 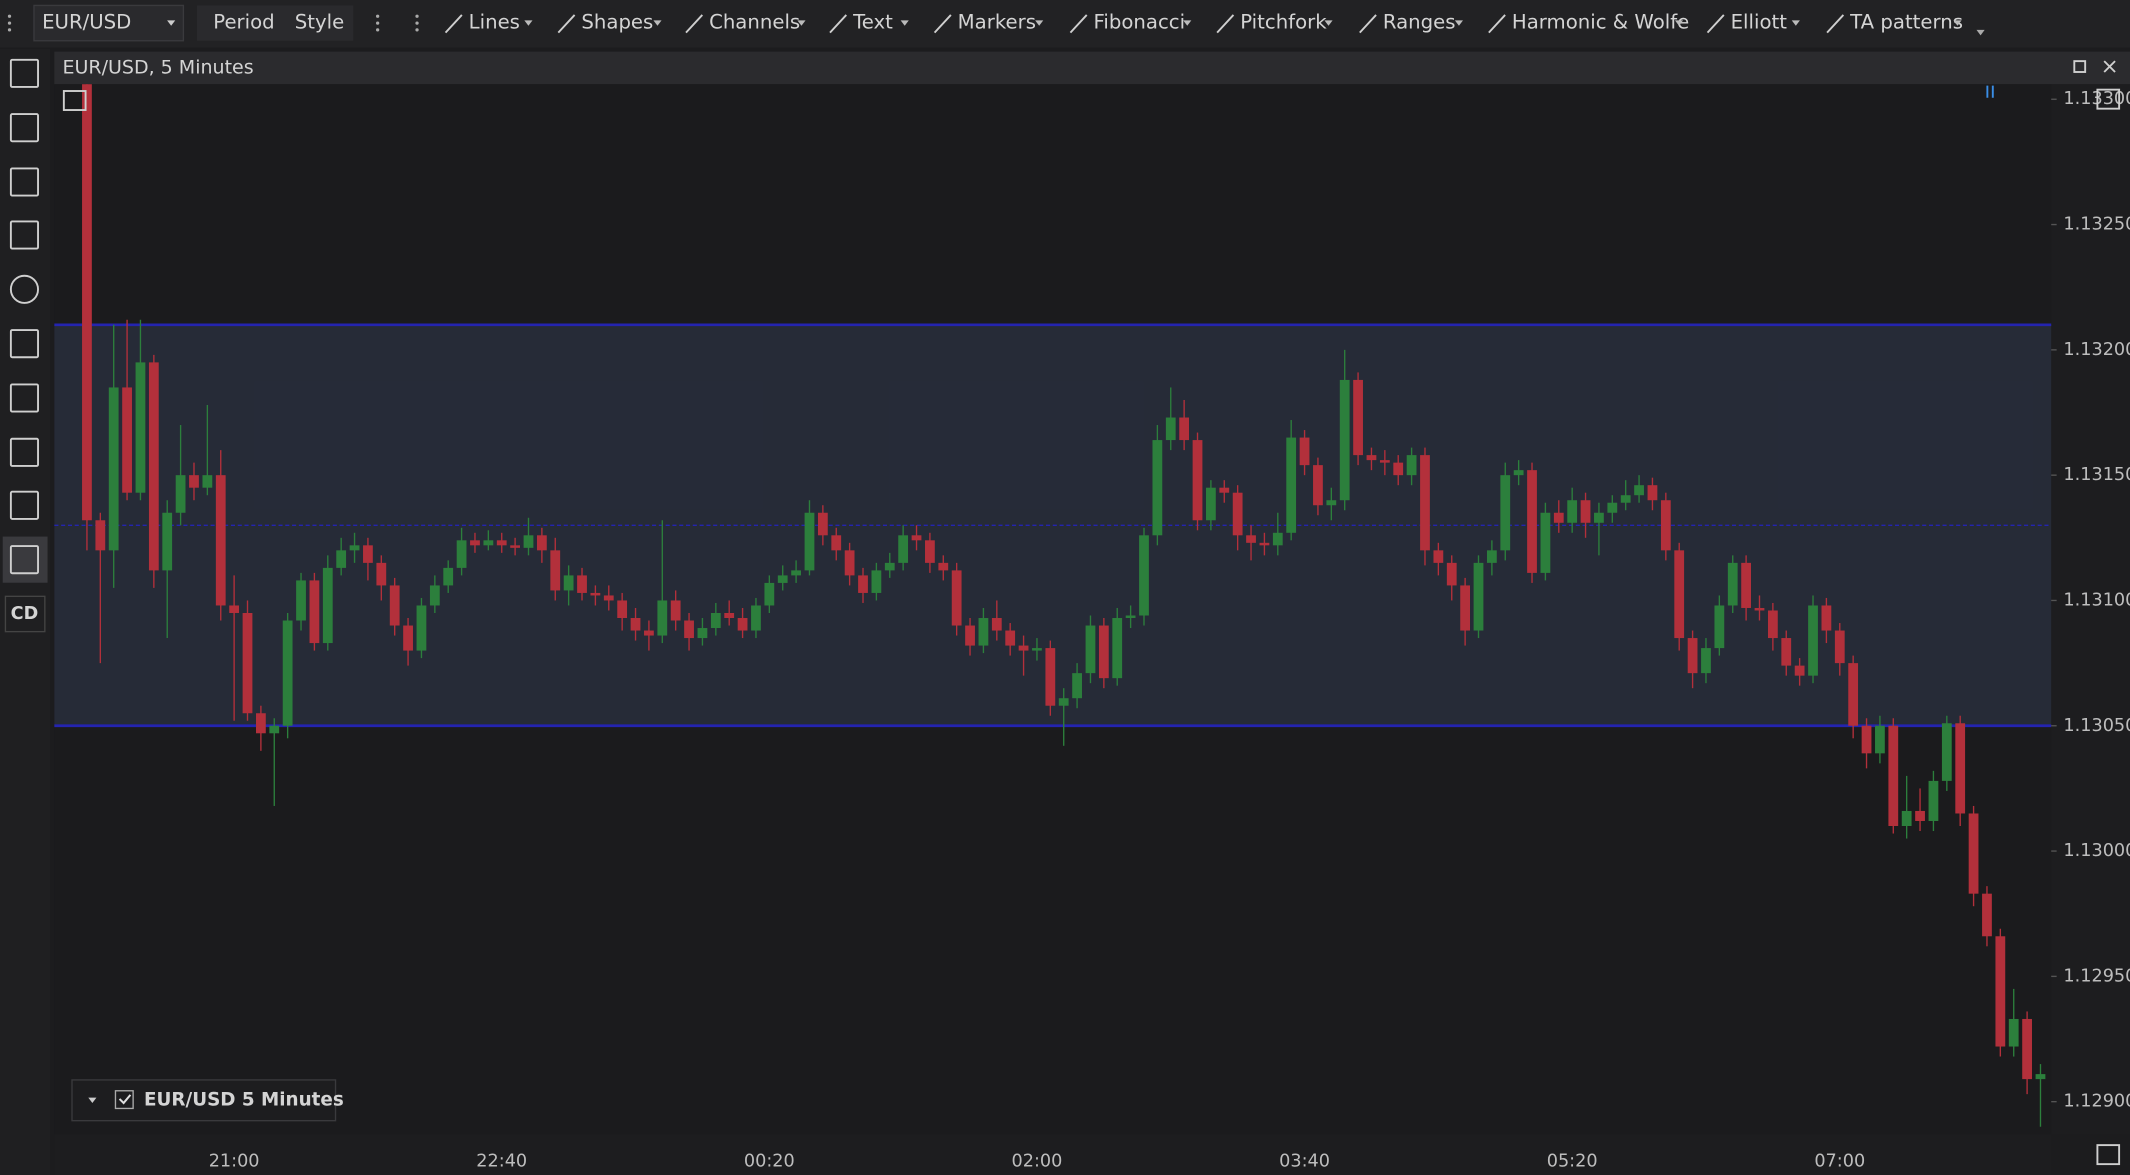 What do you see at coordinates (1759, 22) in the screenshot?
I see `tool-button: Elliott` at bounding box center [1759, 22].